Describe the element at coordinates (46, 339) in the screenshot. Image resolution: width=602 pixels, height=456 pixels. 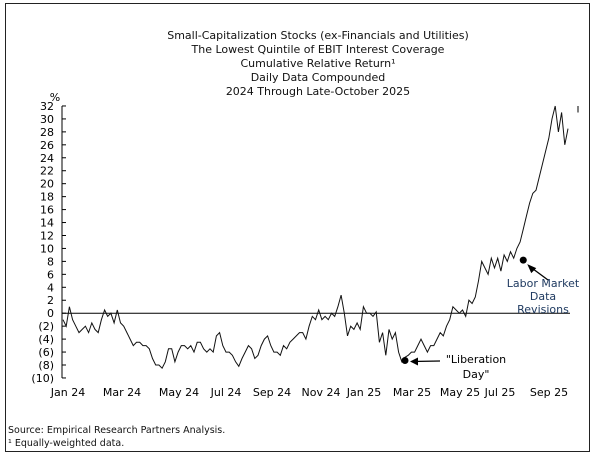
I see `y-tick-label: (4)` at that location.